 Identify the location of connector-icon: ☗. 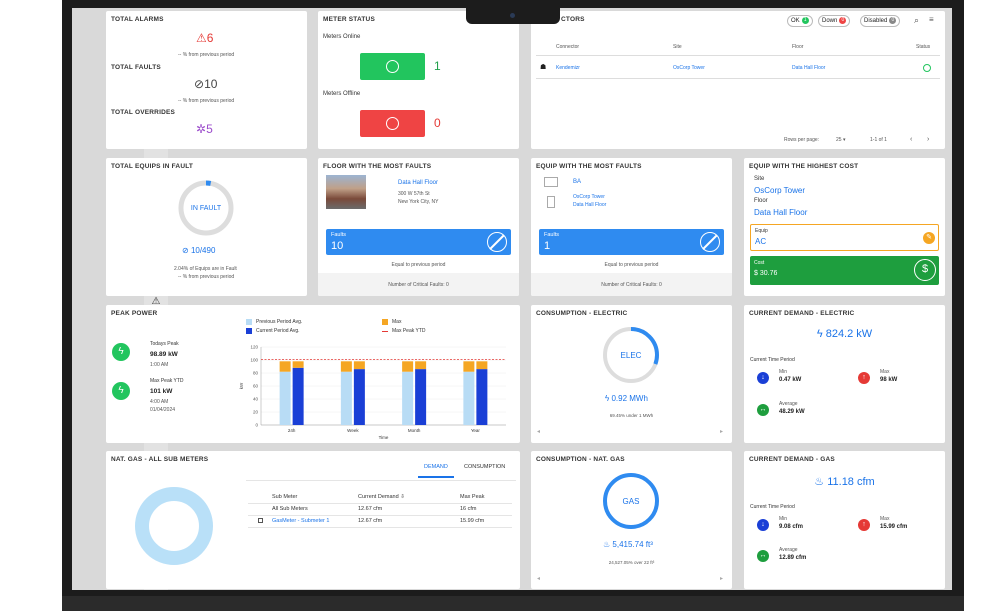
(543, 67).